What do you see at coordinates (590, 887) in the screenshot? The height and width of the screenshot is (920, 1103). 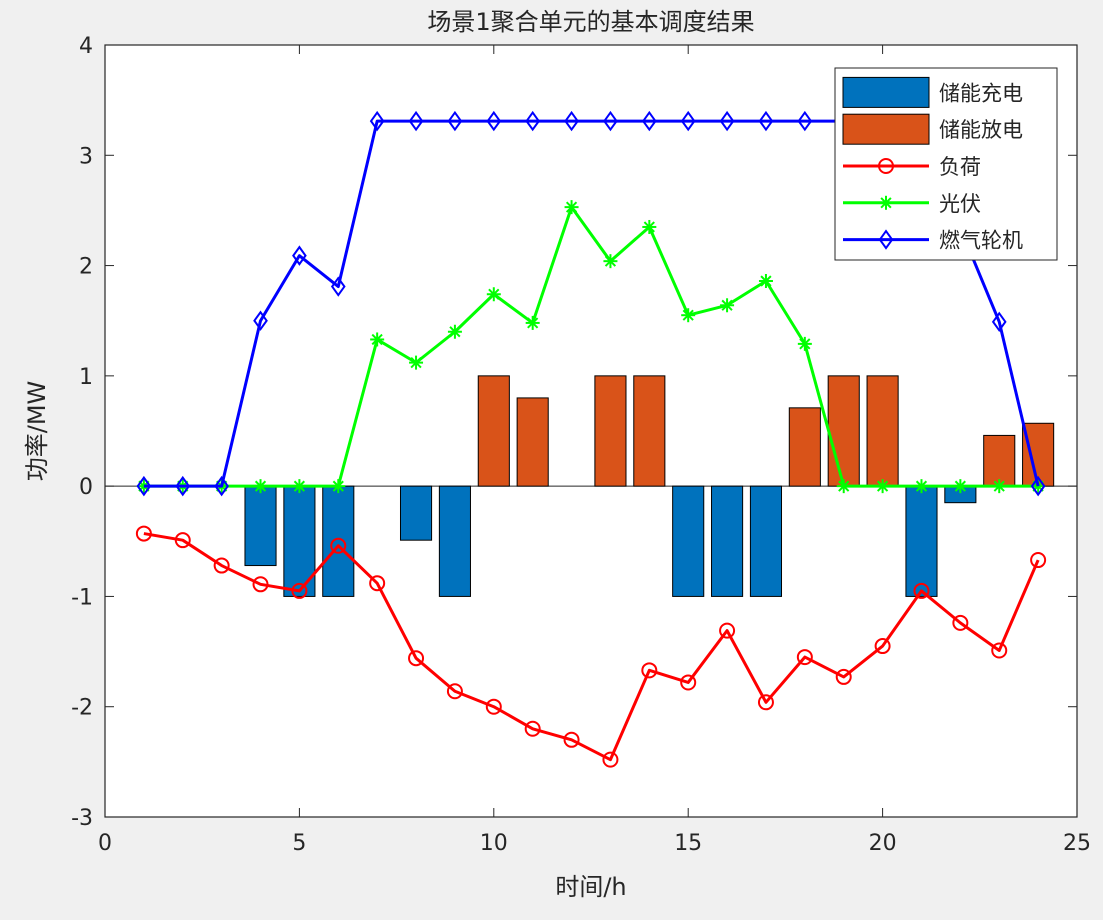 I see `x-axis-label: 时间/h` at bounding box center [590, 887].